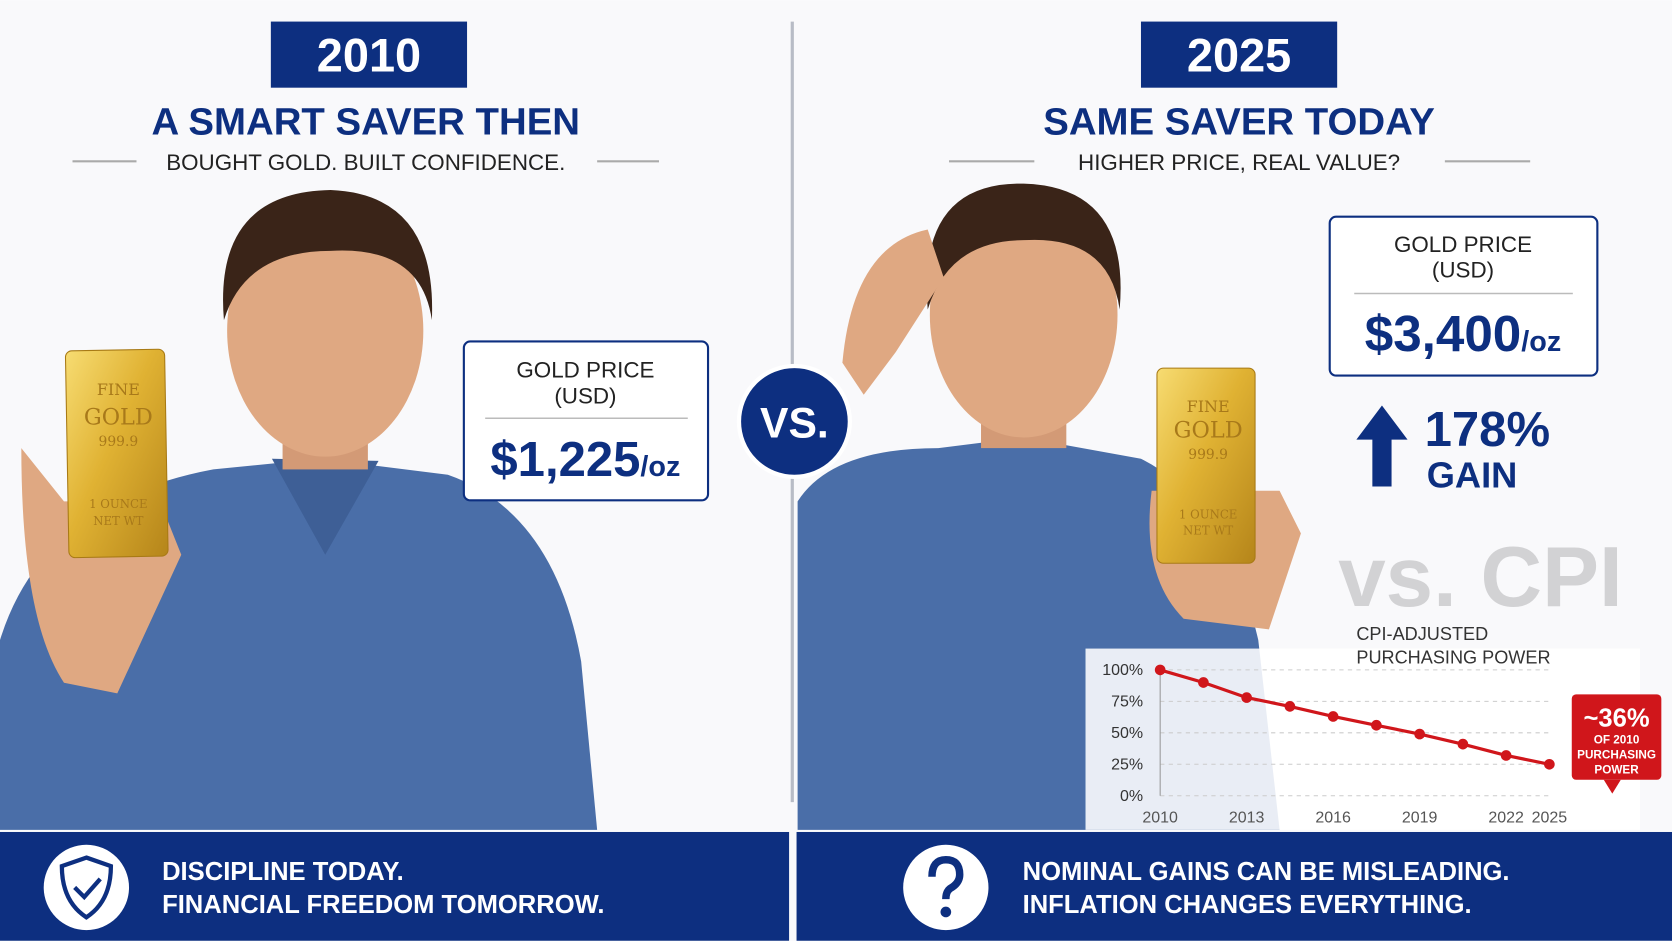 The image size is (1672, 941). Describe the element at coordinates (1420, 817) in the screenshot. I see `x-tick-label: 2019` at that location.